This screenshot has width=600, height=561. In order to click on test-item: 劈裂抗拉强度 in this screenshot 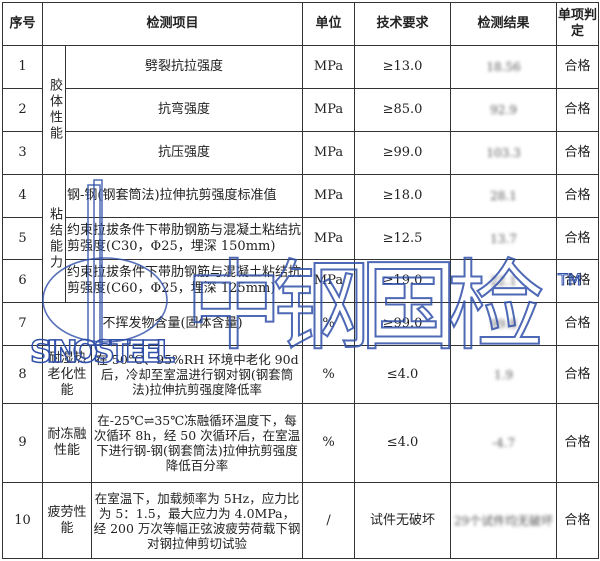, I will do `click(184, 67)`.